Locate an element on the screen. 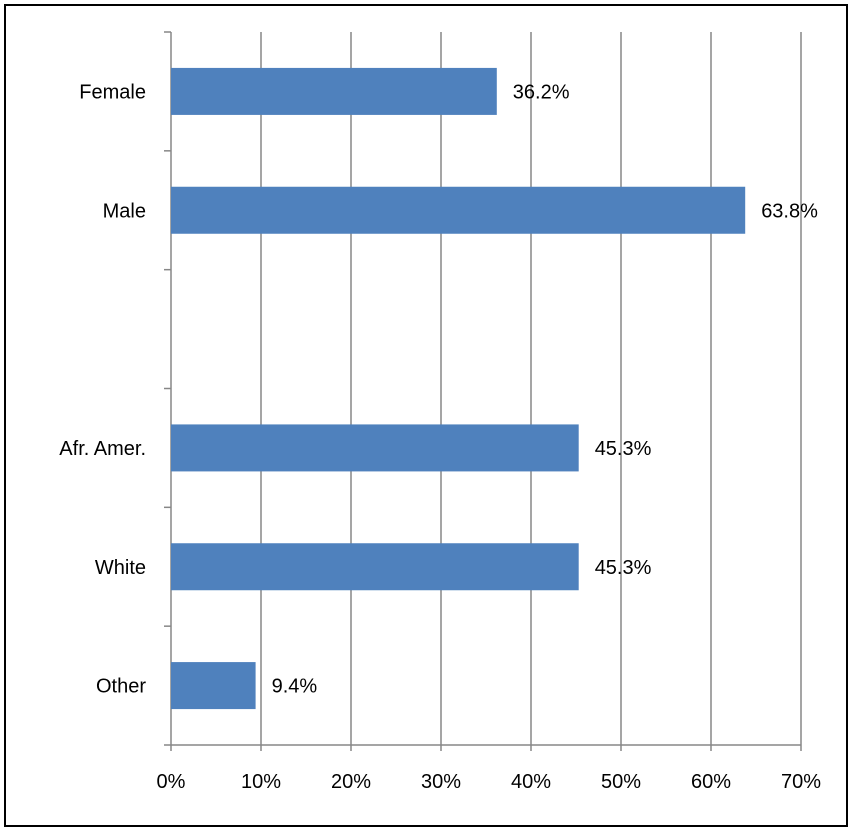  category-labels: Female Male Afr. Amer. White Other is located at coordinates (102, 389).